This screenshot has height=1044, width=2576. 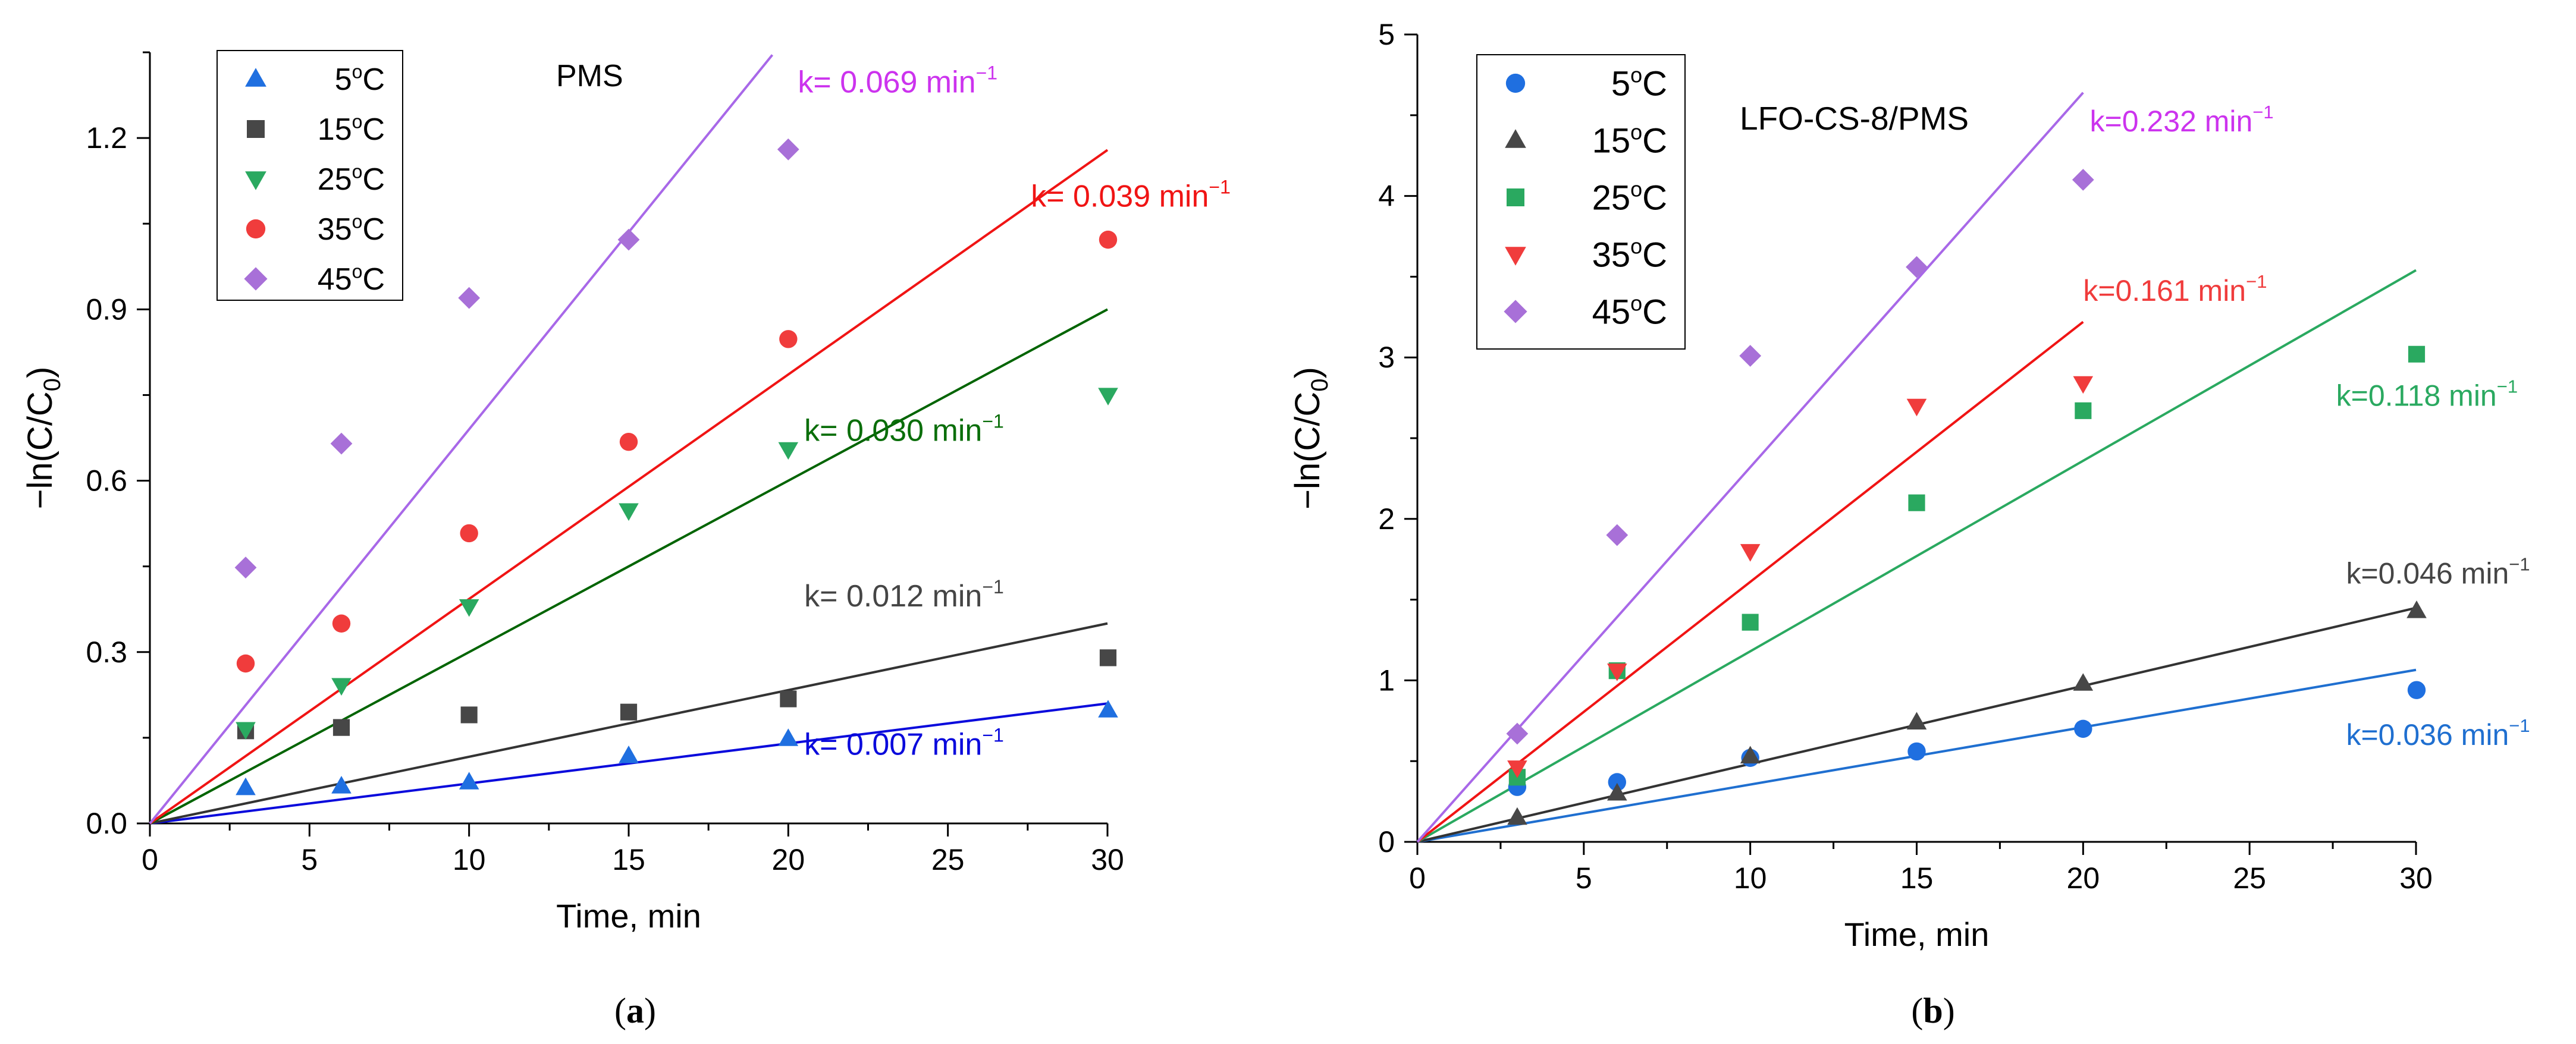 I want to click on rate-constant-label-35C: k=0.161 min−1, so click(x=2175, y=289).